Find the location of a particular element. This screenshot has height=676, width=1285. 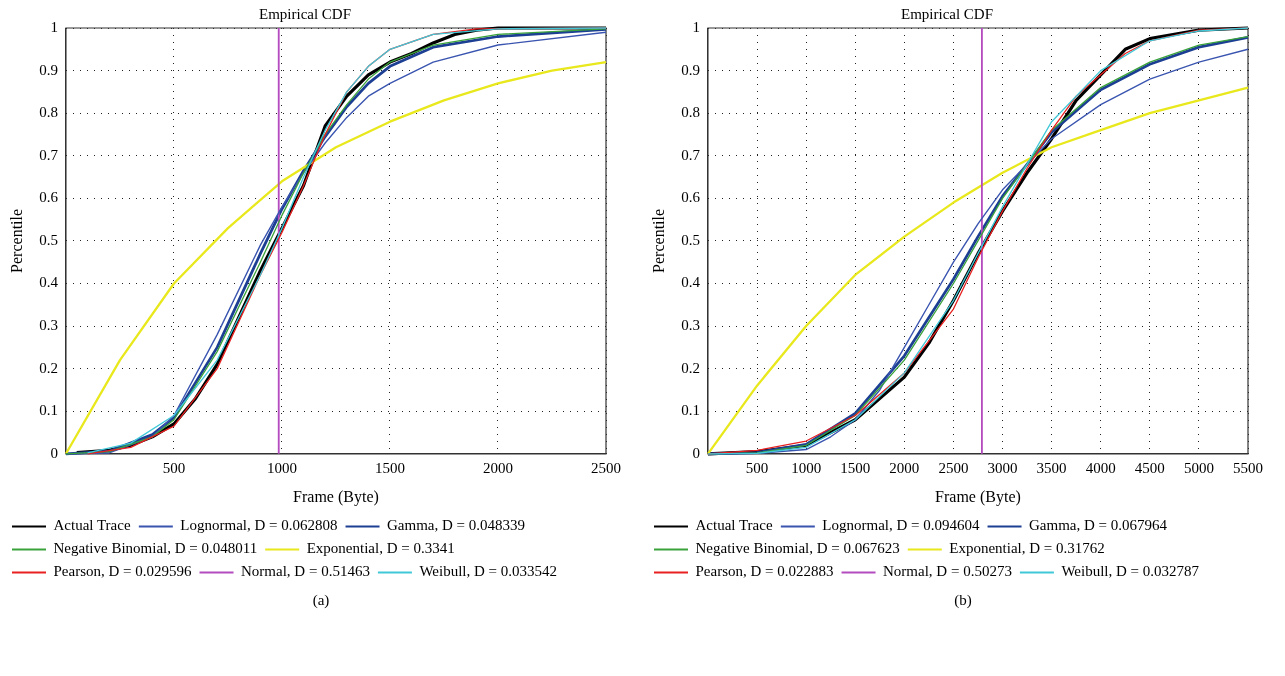

legend-label: Normal, D = 0.50273 is located at coordinates (947, 571).